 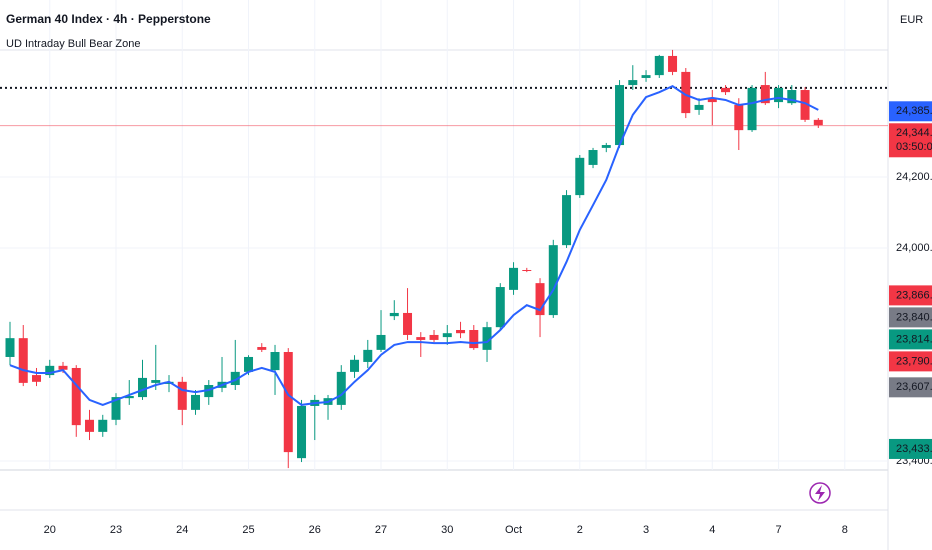 What do you see at coordinates (914, 387) in the screenshot?
I see `price-label: 23,607.5` at bounding box center [914, 387].